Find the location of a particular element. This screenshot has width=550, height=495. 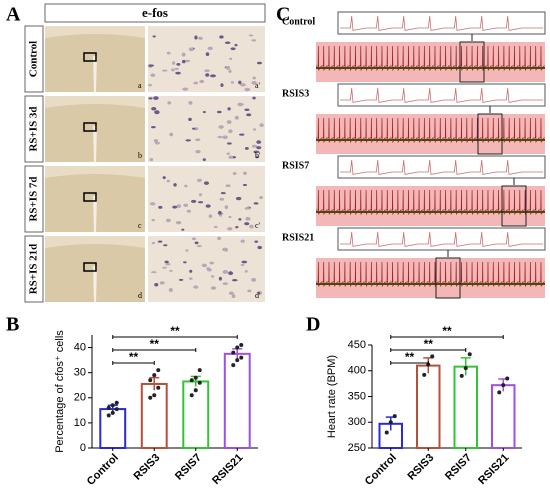

ecg-zoom-trace is located at coordinates (441, 167).